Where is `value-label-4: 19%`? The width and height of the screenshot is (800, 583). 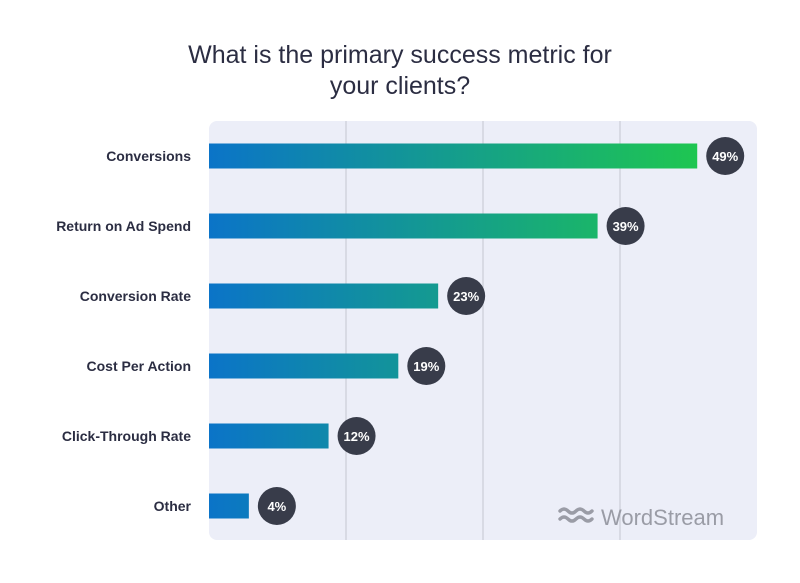
value-label-4: 19% is located at coordinates (426, 366).